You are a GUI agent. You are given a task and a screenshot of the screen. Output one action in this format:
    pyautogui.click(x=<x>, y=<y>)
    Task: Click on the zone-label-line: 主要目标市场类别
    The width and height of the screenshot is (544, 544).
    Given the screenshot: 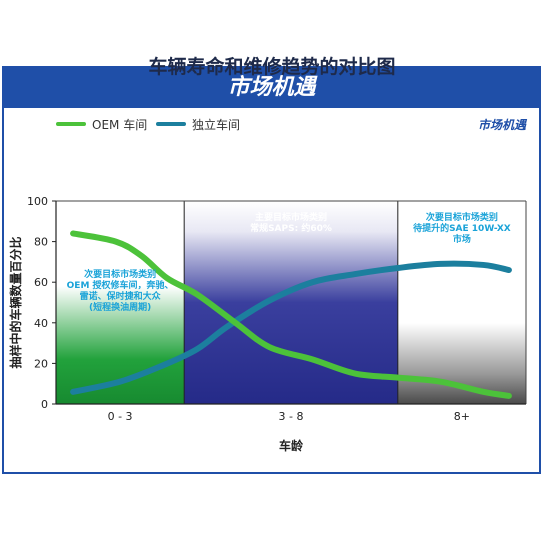 What is the action you would take?
    pyautogui.click(x=290, y=218)
    